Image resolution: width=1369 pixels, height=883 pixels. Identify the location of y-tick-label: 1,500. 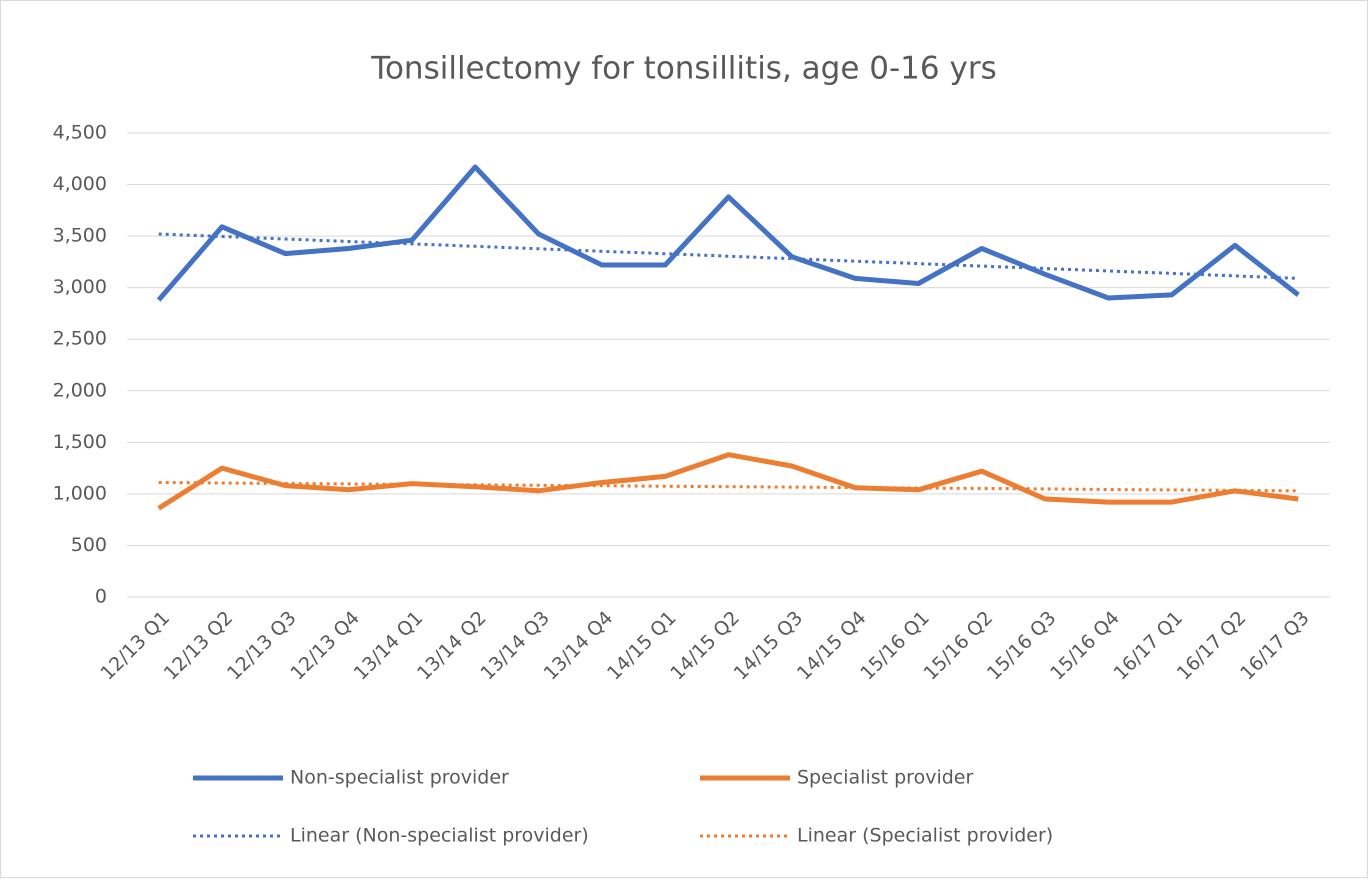
(80, 442).